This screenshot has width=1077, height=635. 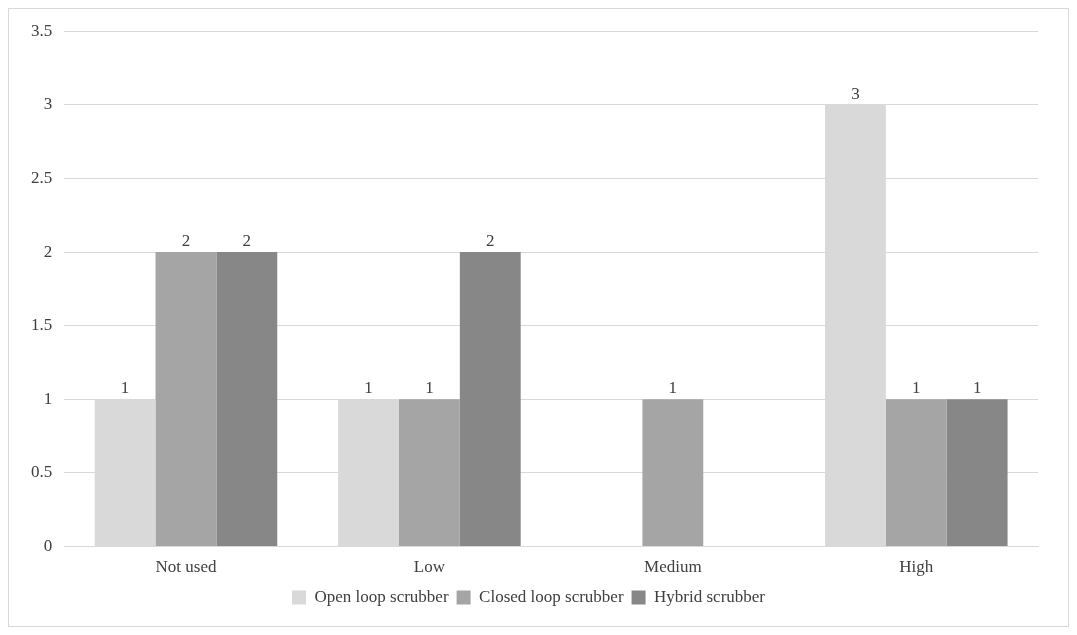 What do you see at coordinates (710, 596) in the screenshot?
I see `legend-label: Hybrid scrubber` at bounding box center [710, 596].